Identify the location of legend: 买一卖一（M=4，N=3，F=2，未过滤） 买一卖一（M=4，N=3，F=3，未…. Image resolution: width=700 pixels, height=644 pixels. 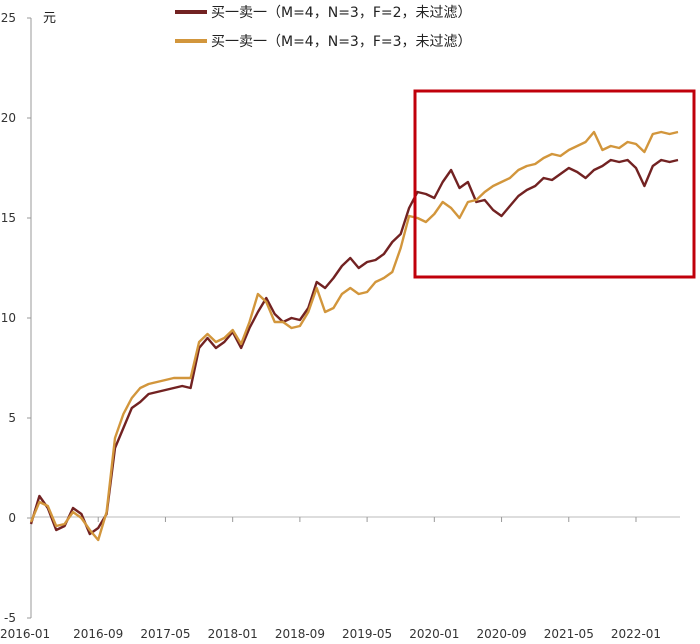
(323, 27).